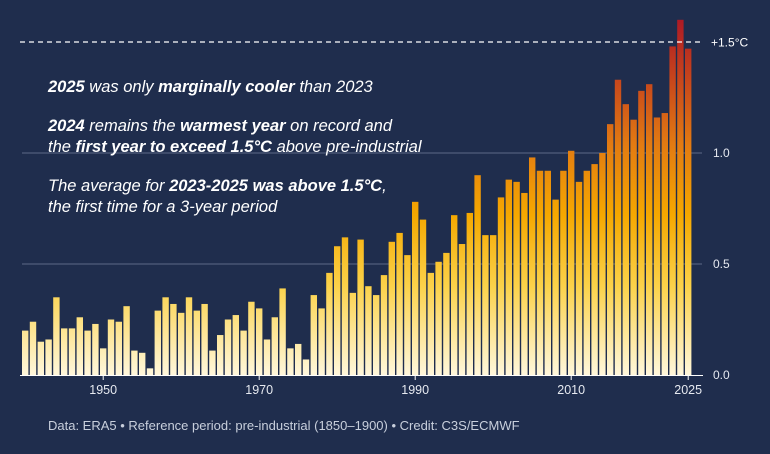 The width and height of the screenshot is (770, 454). Describe the element at coordinates (446, 313) in the screenshot. I see `bar-1994` at that location.